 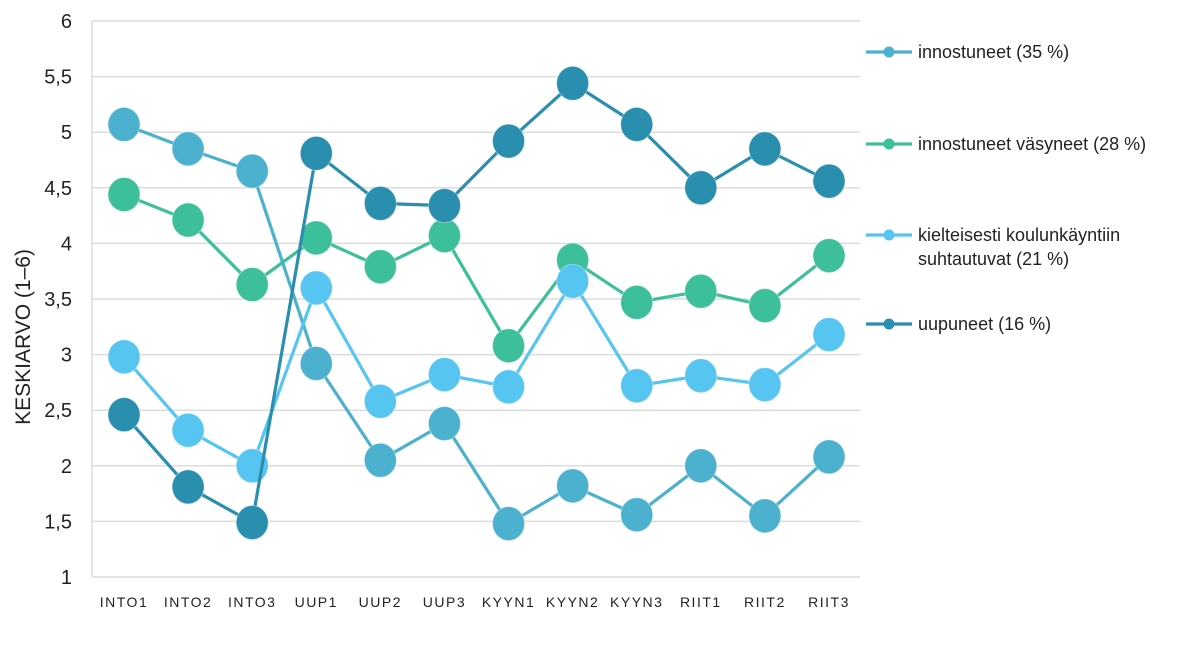 What do you see at coordinates (636, 602) in the screenshot?
I see `x-tick-label: KYYN3` at bounding box center [636, 602].